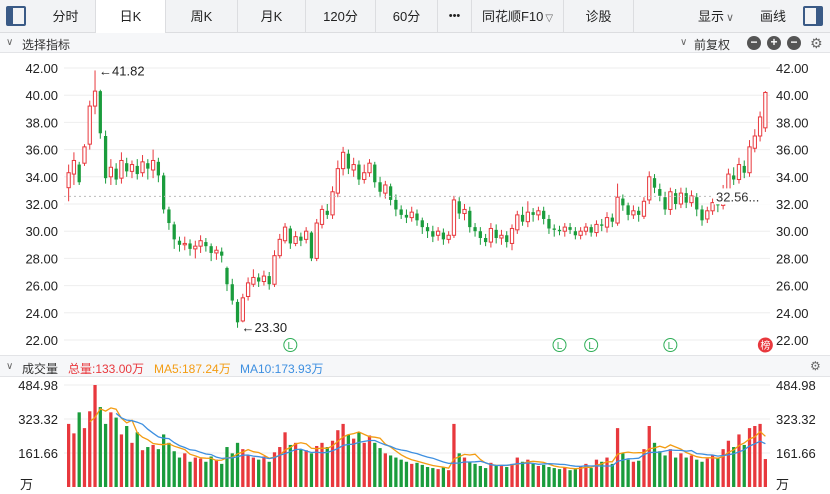  I want to click on more-periods-button: •••, so click(455, 16).